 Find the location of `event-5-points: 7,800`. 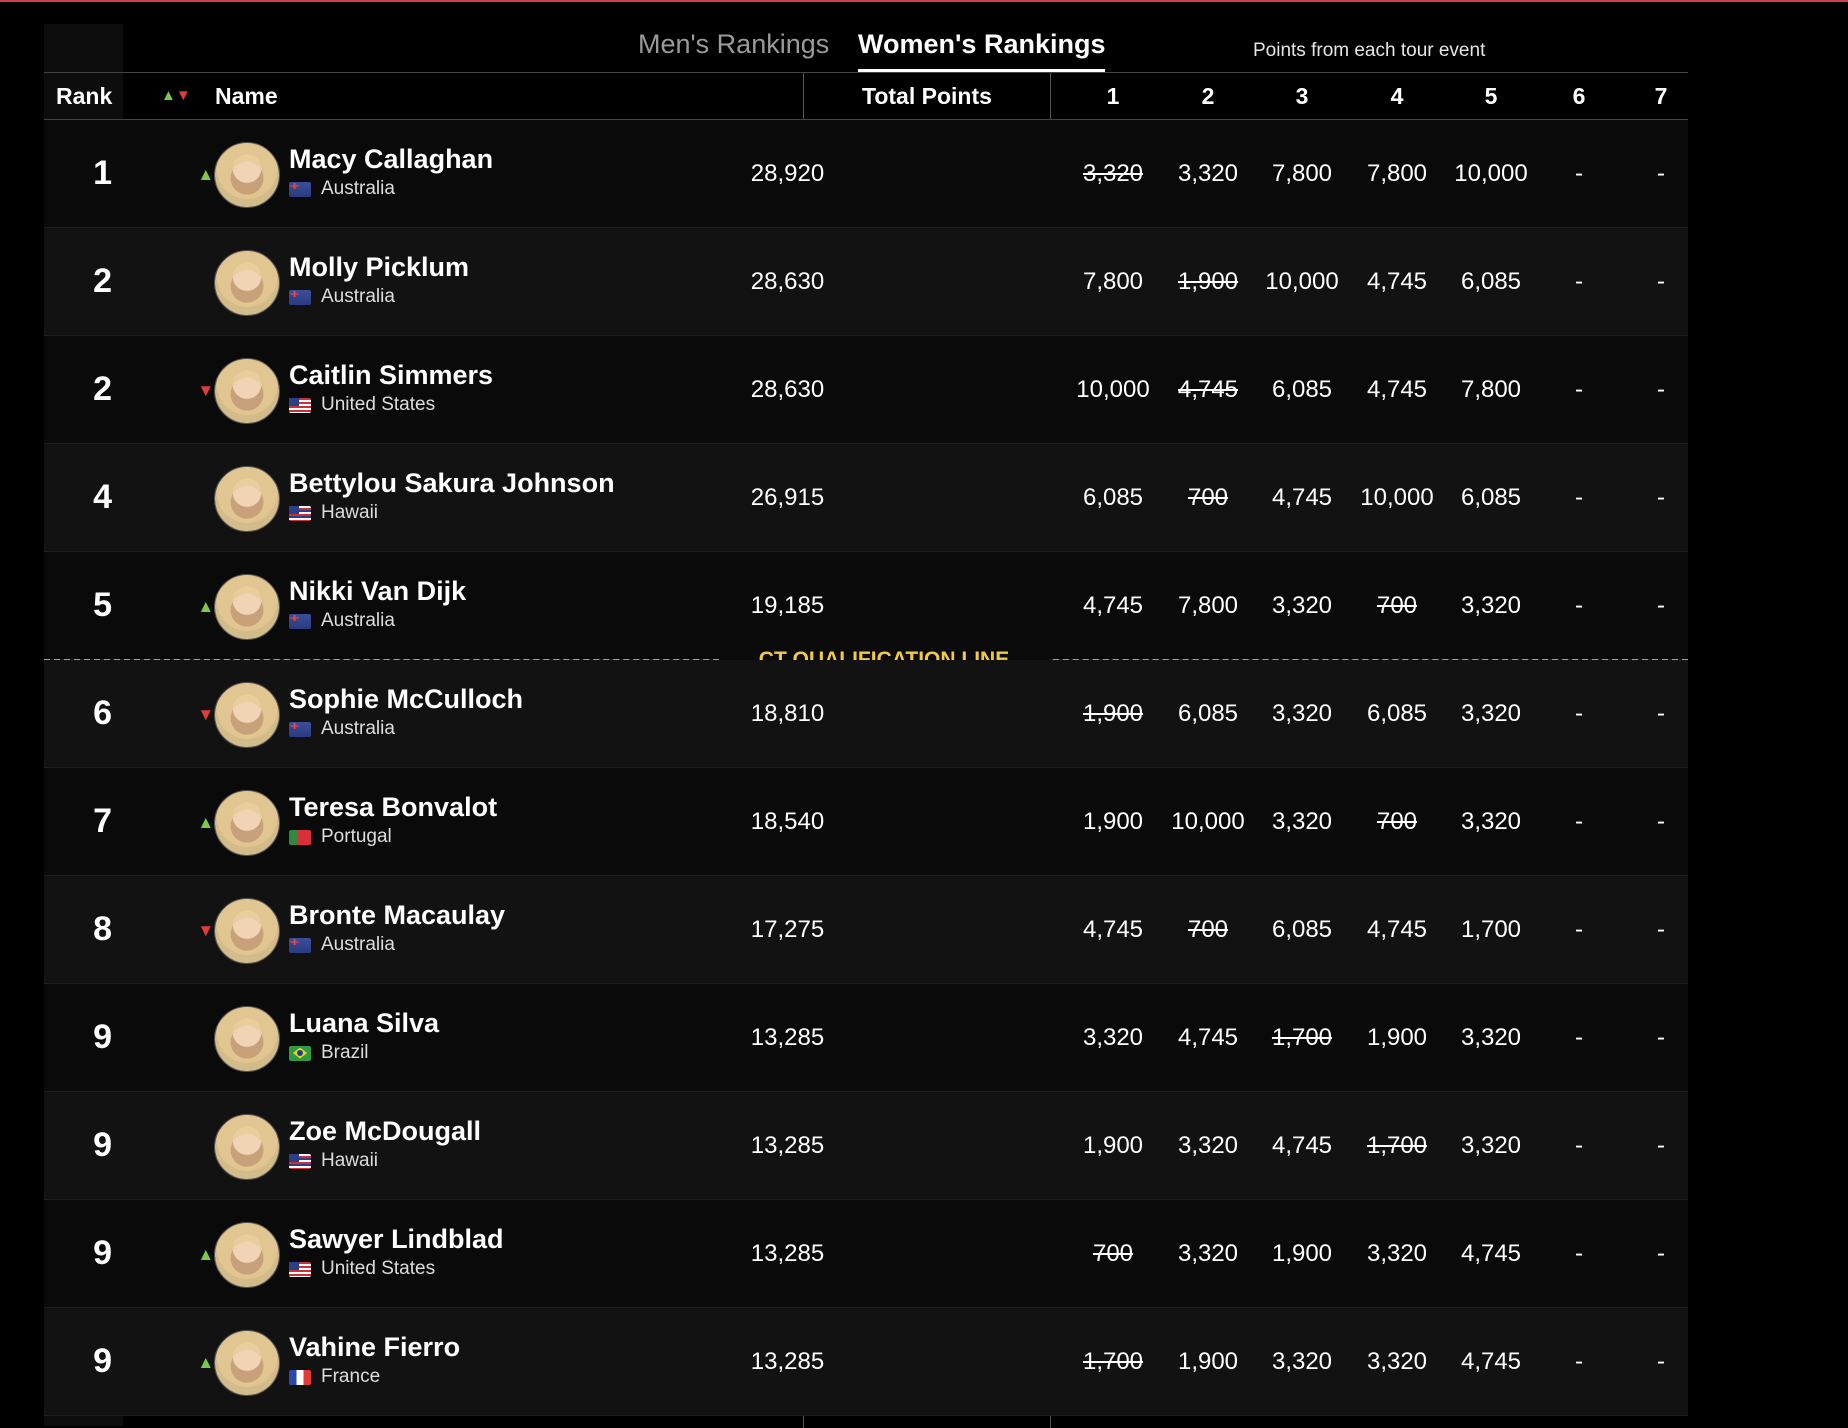

event-5-points: 7,800 is located at coordinates (1491, 389).